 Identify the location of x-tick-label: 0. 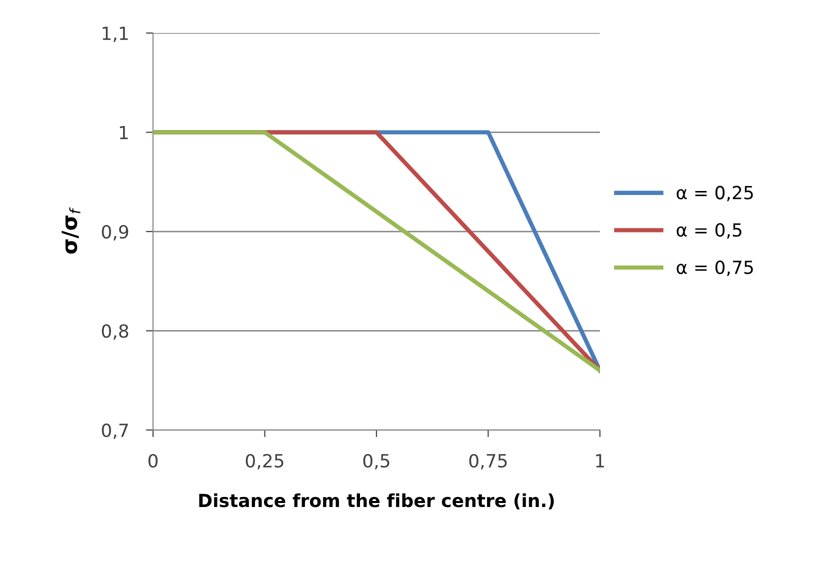
(153, 461).